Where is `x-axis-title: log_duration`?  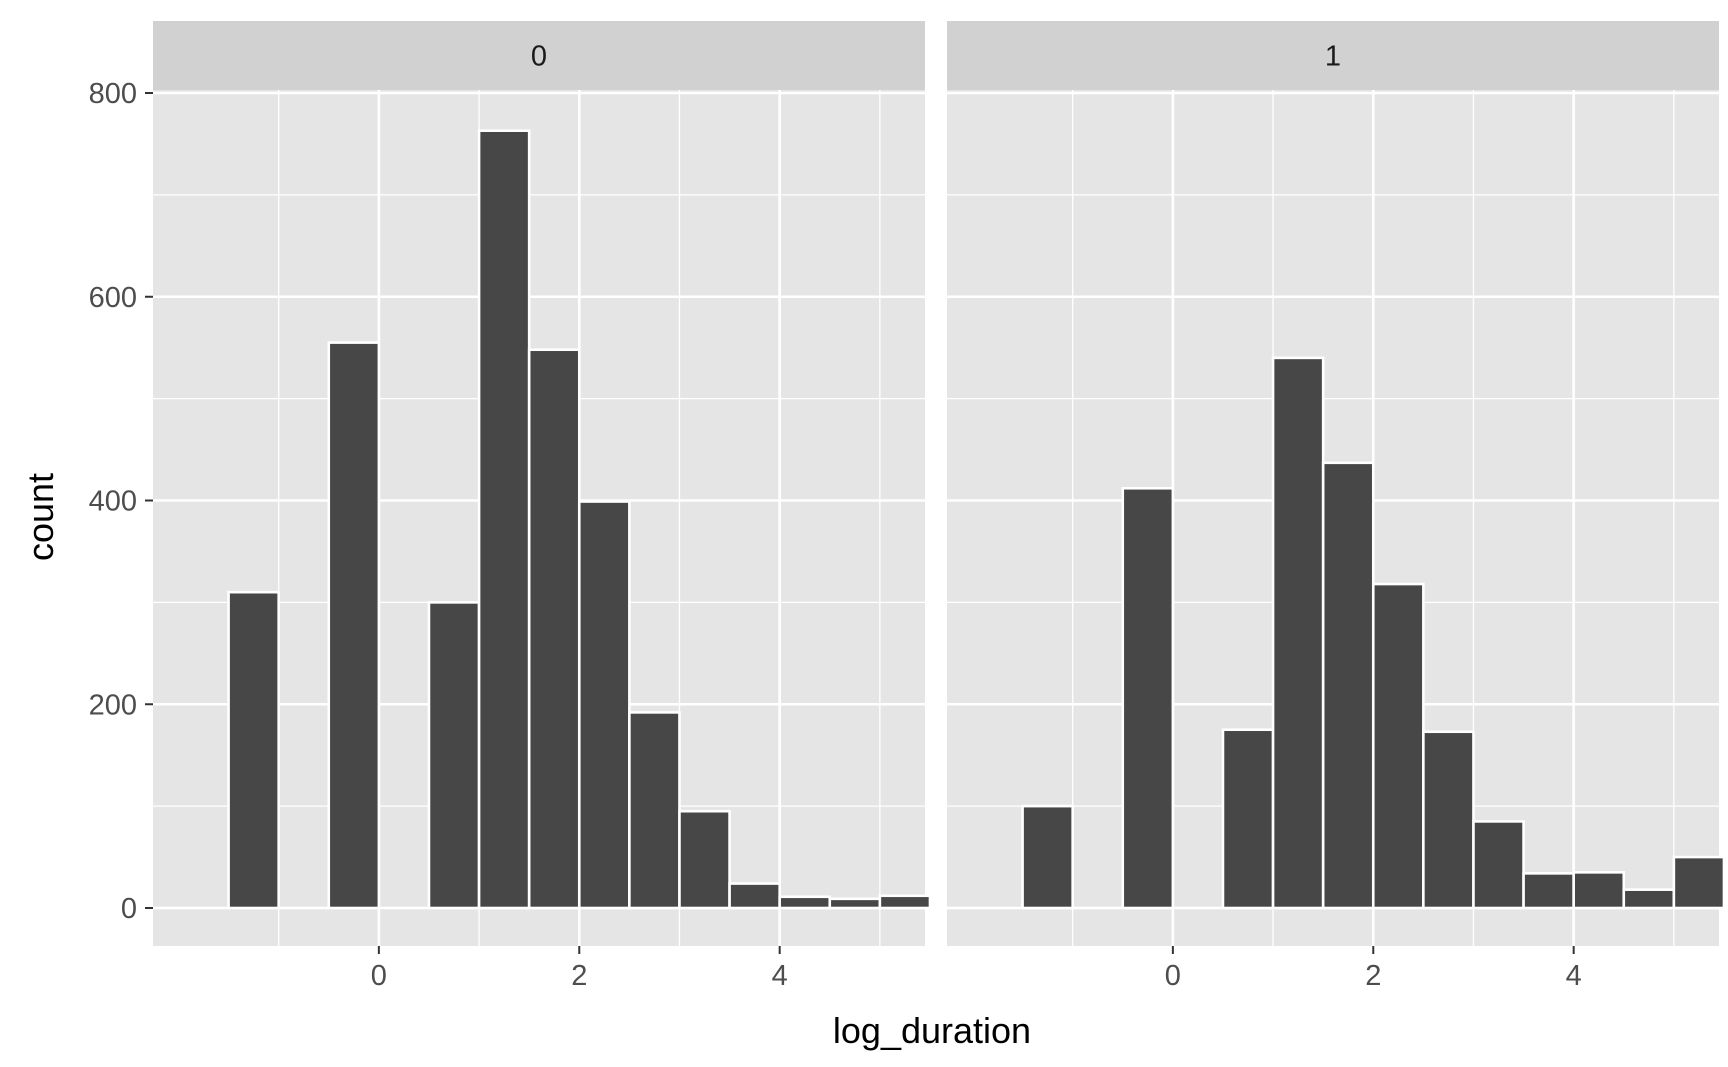
x-axis-title: log_duration is located at coordinates (932, 1030).